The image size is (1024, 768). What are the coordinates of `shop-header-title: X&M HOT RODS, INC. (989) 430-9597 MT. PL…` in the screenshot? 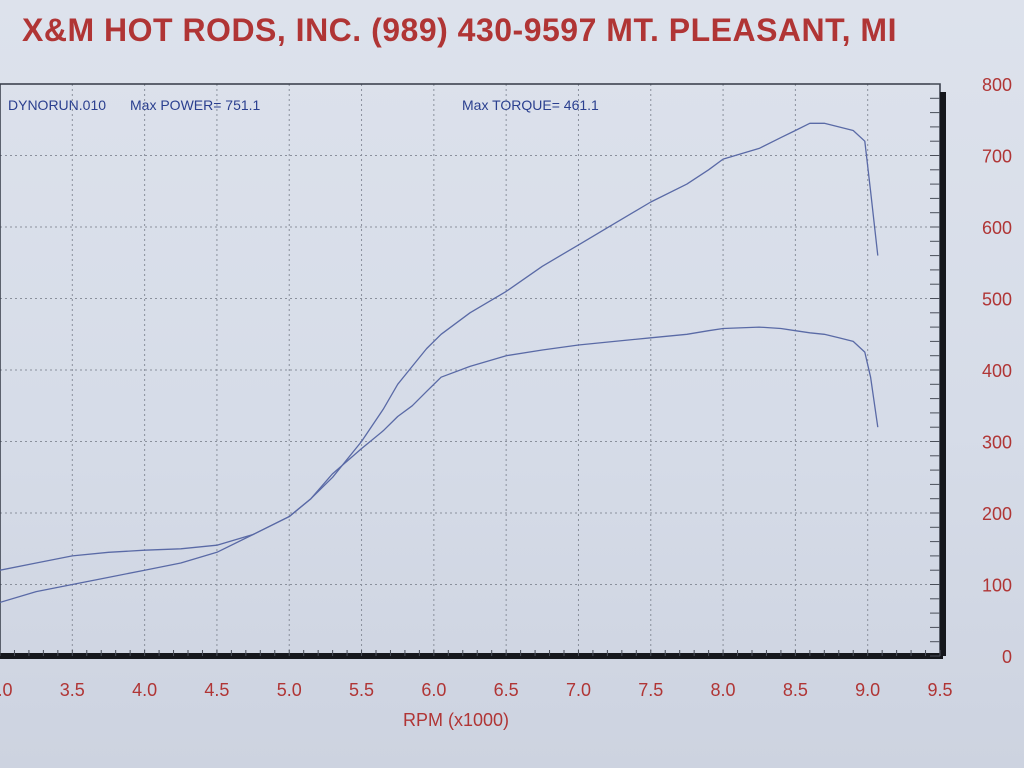 It's located at (459, 30).